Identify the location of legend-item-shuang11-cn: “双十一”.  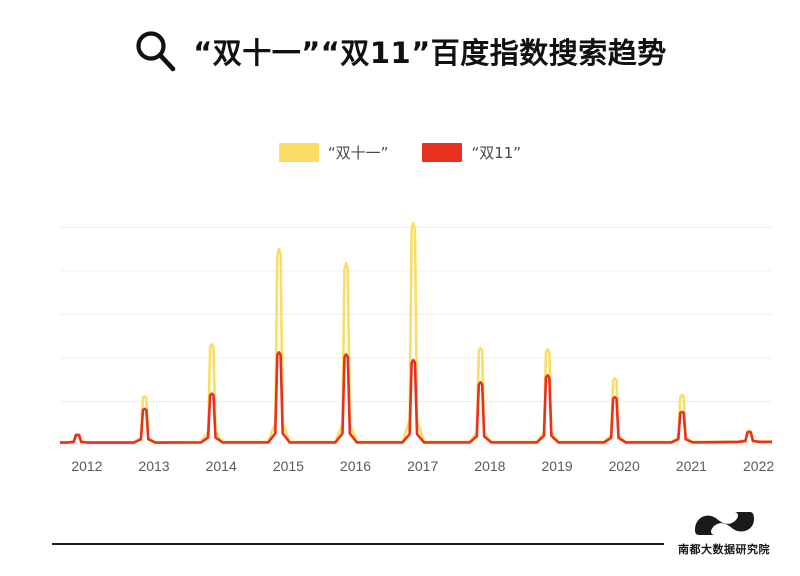
(333, 152).